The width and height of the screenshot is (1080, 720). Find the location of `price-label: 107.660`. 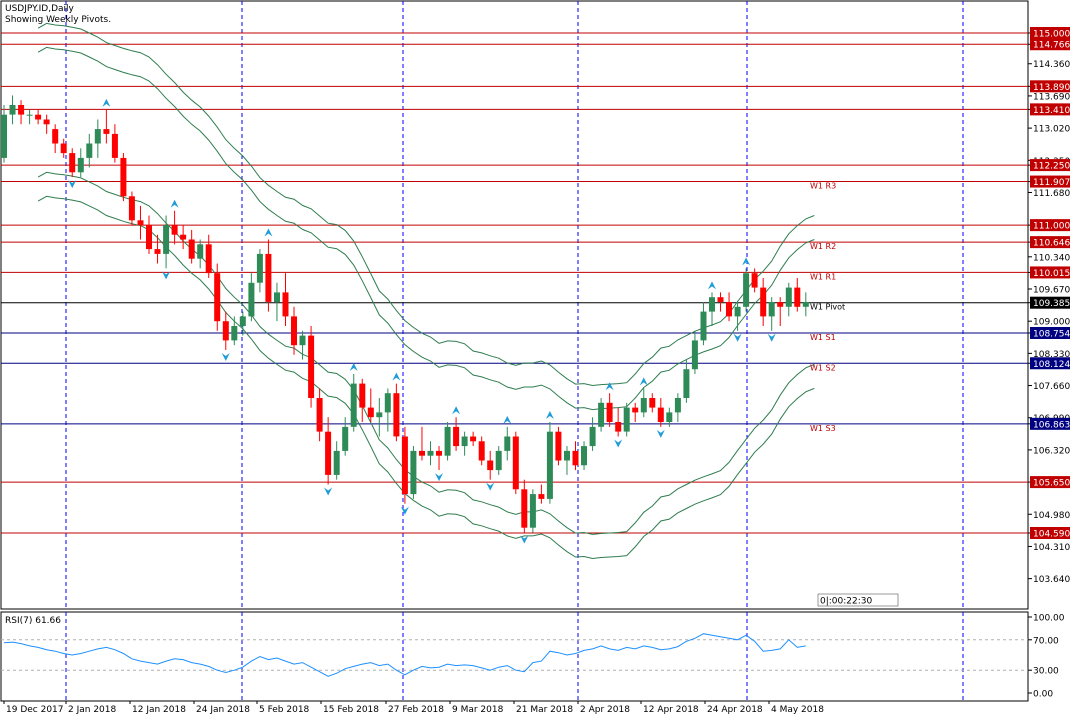

price-label: 107.660 is located at coordinates (1051, 387).